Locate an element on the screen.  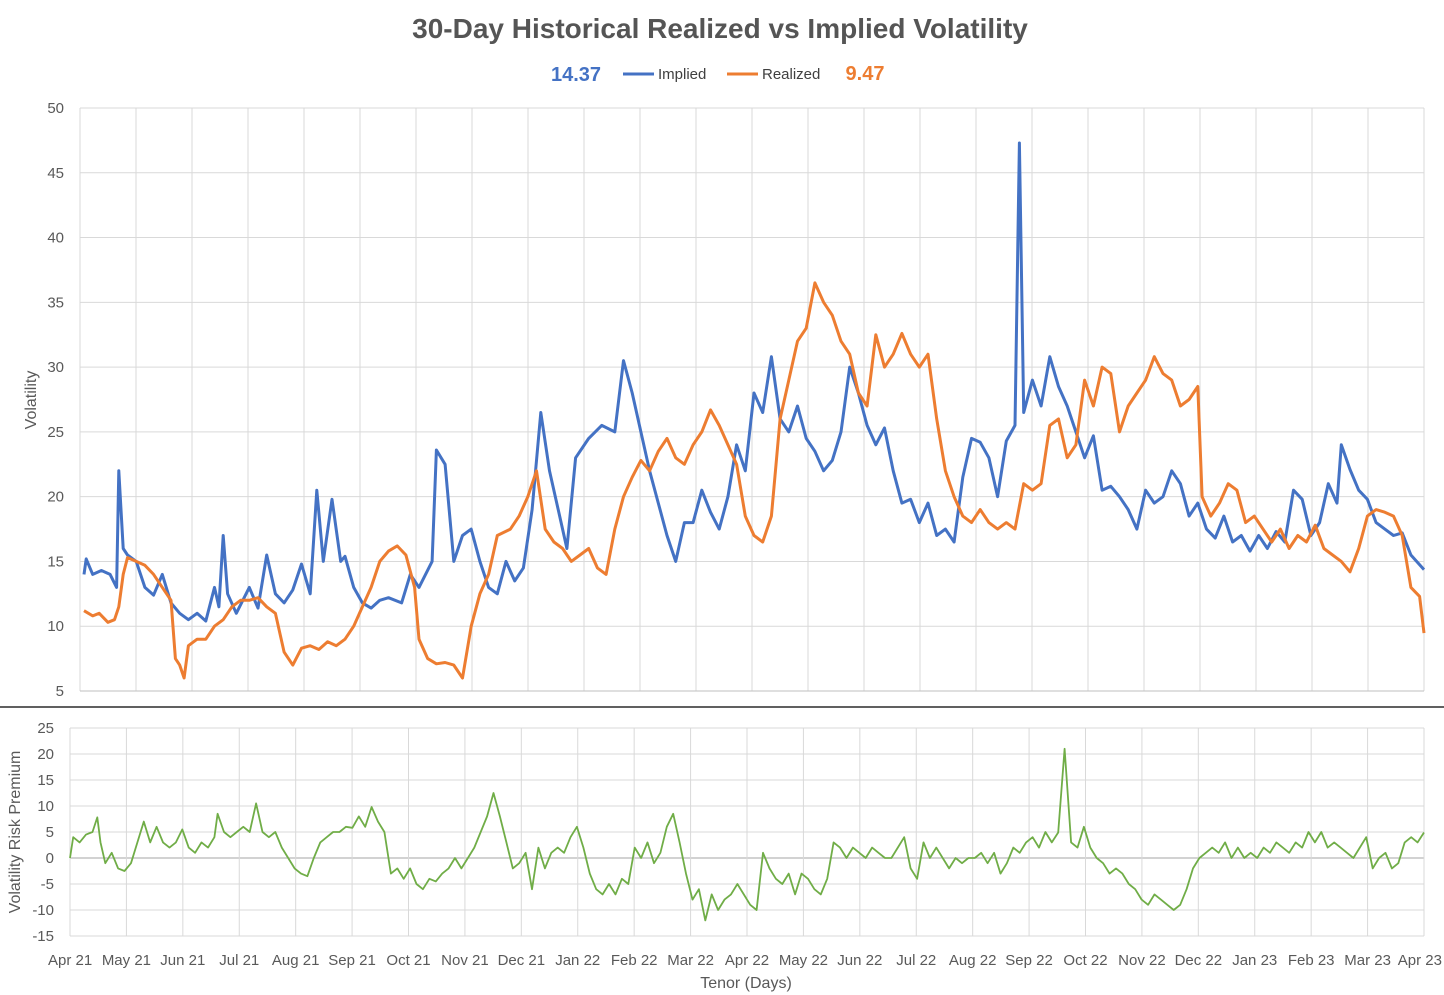
bottom-y-axis-ticks: -15 -10 -5 0 5 10 15 20 25 is located at coordinates (43, 832).